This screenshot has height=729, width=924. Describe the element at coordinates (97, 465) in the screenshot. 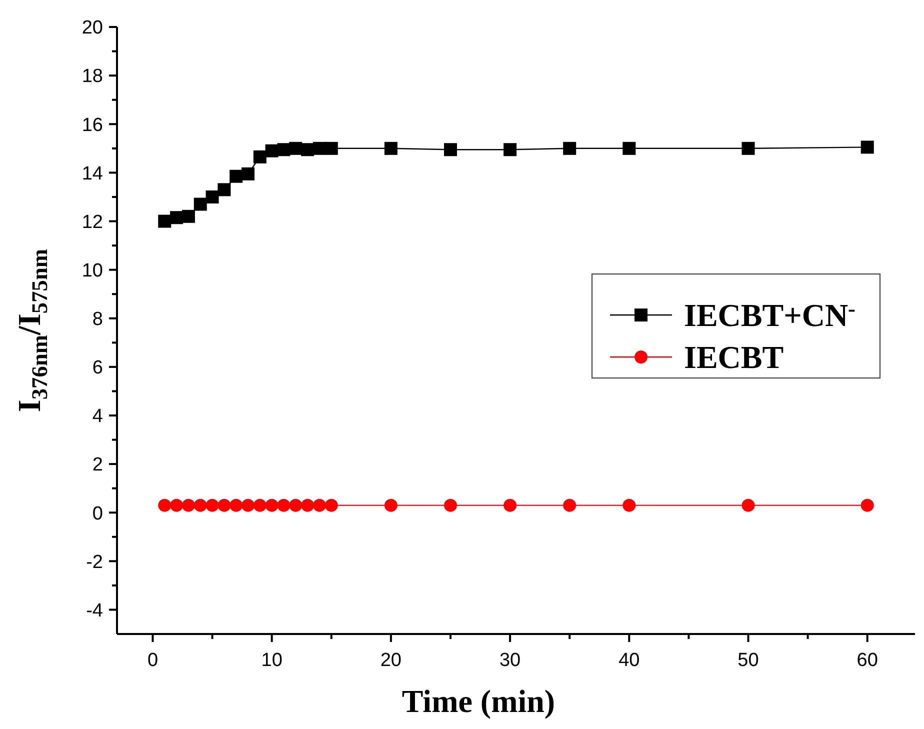

I see `y-tick-label: 2` at that location.